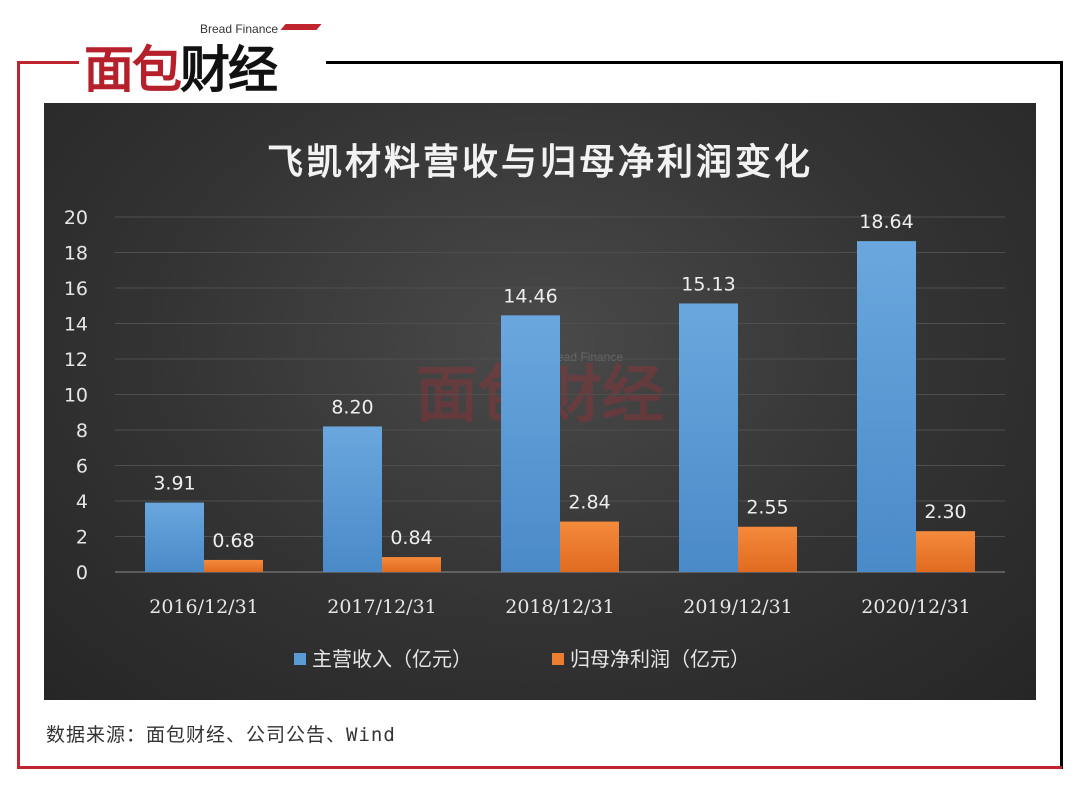  I want to click on logo-english: Bread Finance, so click(239, 29).